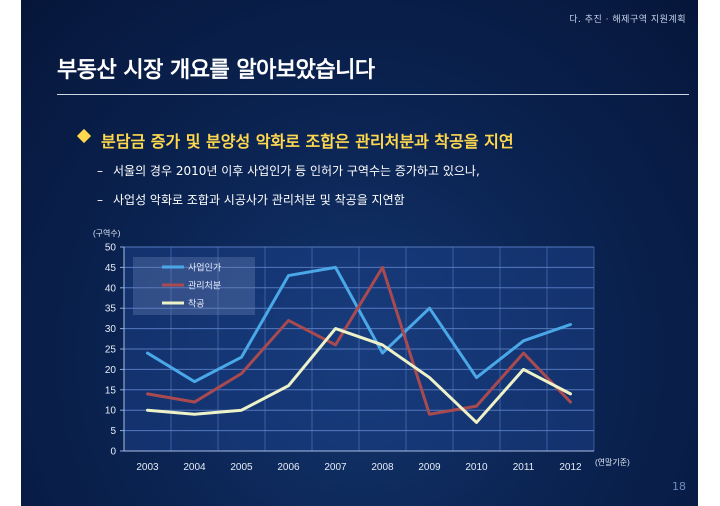 This screenshot has height=506, width=720. Describe the element at coordinates (147, 467) in the screenshot. I see `x-tick-label: 2003` at that location.